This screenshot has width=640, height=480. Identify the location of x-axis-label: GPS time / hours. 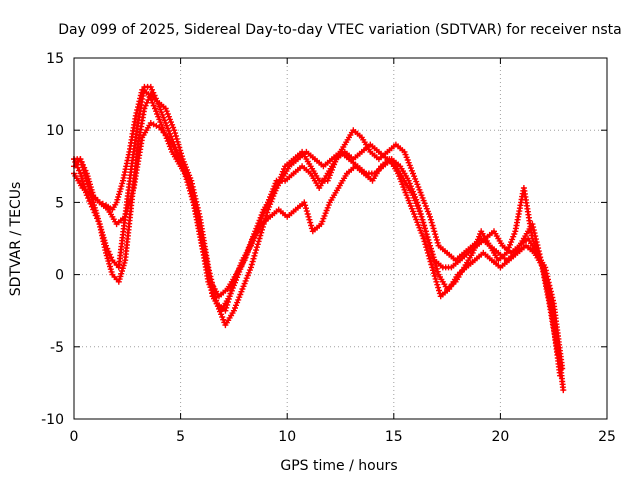
(338, 466).